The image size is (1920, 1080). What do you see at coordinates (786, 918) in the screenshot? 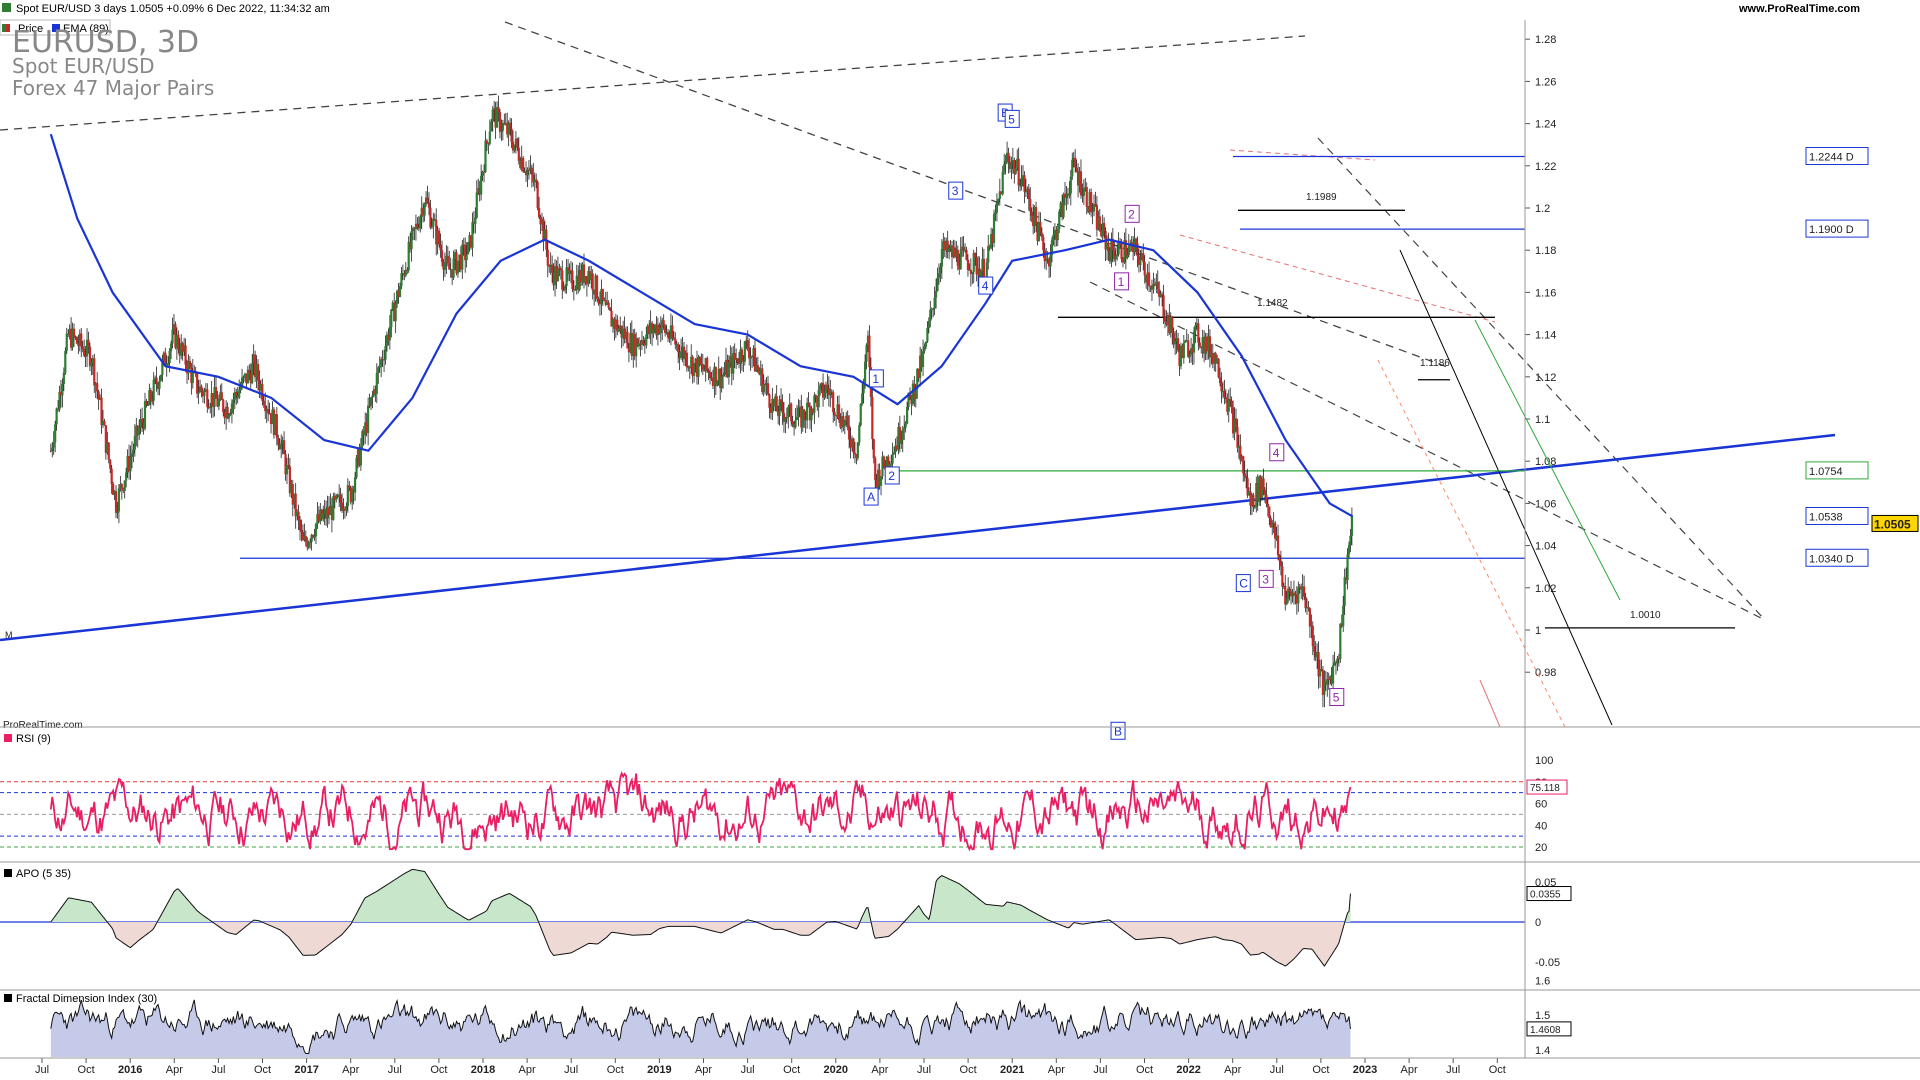
I see `apo-panel: 0.05 0 -0.05 0.0355` at bounding box center [786, 918].